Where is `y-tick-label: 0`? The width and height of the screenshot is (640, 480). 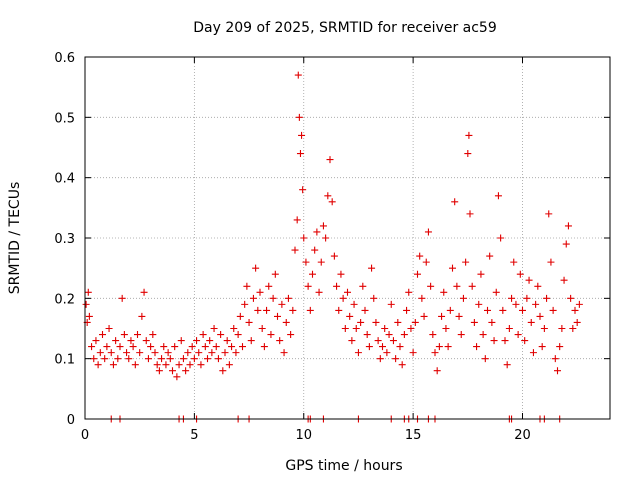
y-tick-label: 0 is located at coordinates (71, 420).